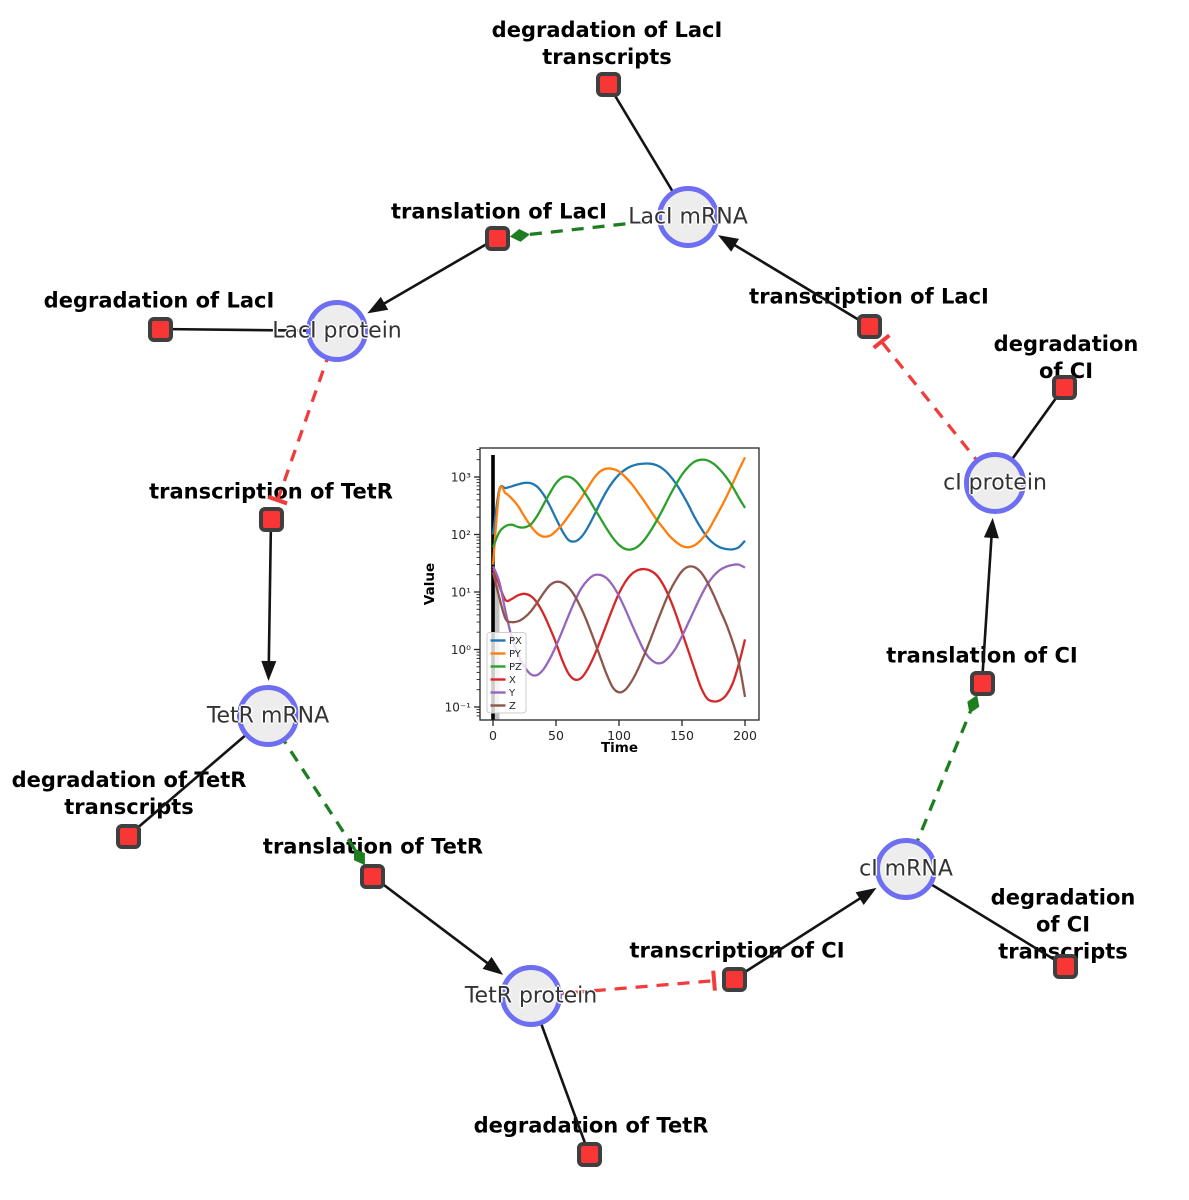 The height and width of the screenshot is (1200, 1189). I want to click on species-label-laci-mrna: LacI mRNA, so click(688, 217).